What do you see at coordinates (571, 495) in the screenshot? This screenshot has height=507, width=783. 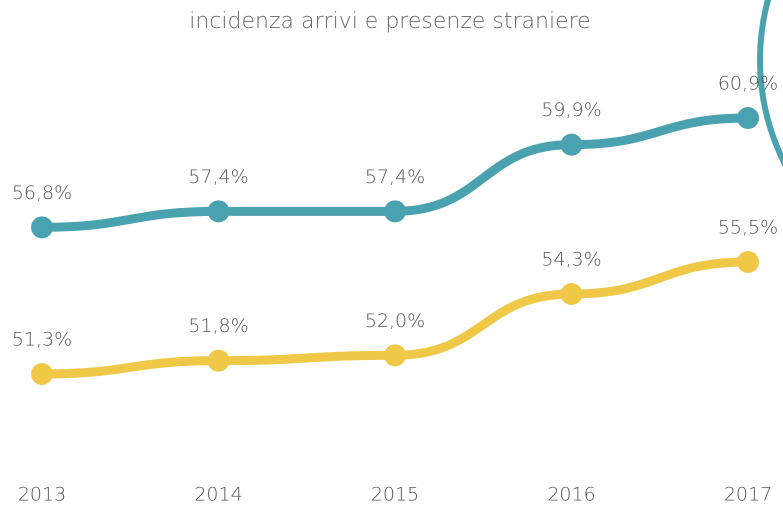 I see `x-tick-label: 2016` at bounding box center [571, 495].